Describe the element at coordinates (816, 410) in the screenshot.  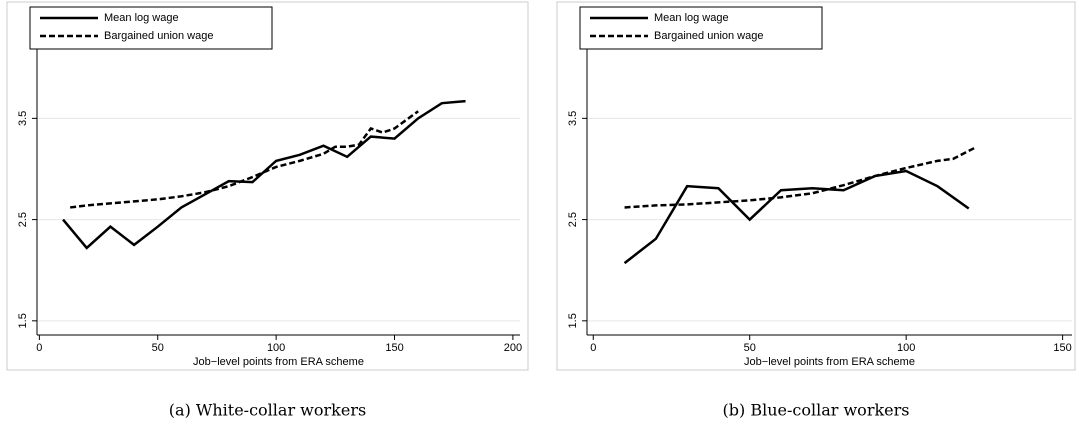
I see `caption: (b) Blue-collar workers` at that location.